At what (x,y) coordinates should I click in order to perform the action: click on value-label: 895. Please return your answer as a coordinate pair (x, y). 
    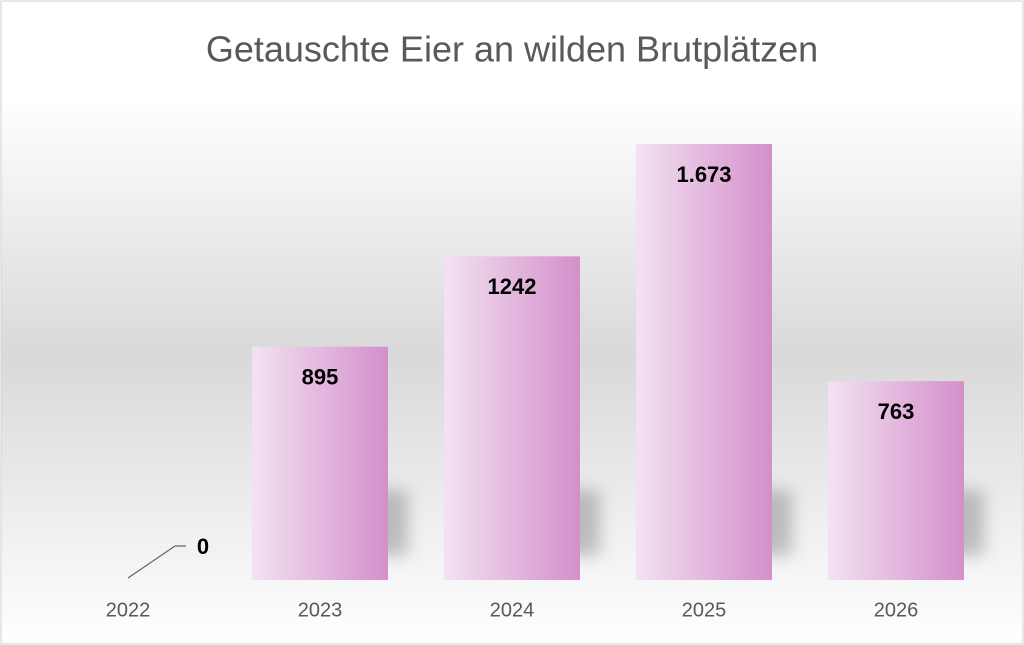
    Looking at the image, I should click on (320, 377).